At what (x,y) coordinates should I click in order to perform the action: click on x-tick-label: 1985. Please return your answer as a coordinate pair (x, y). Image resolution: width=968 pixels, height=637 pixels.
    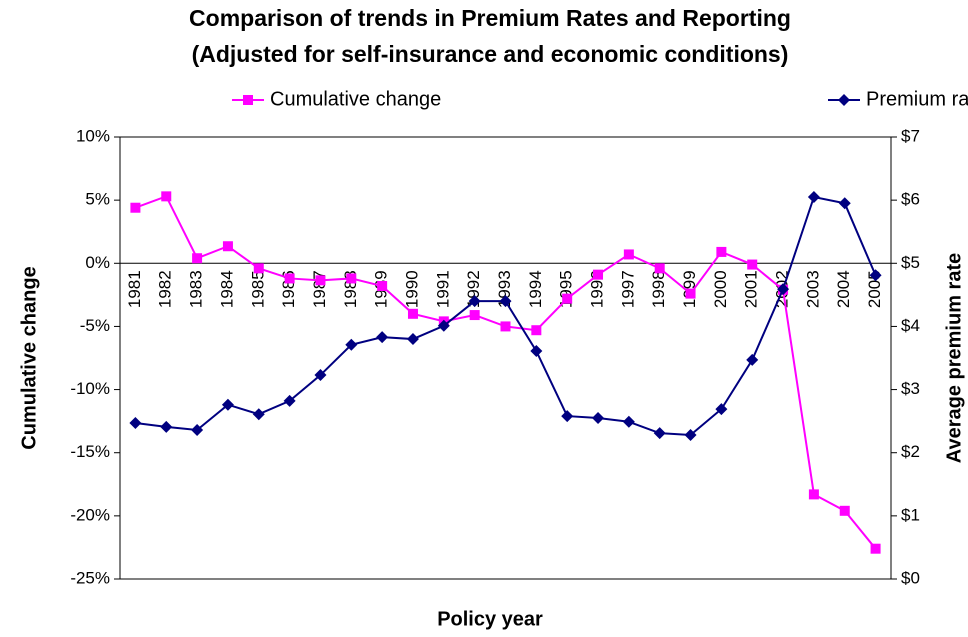
    Looking at the image, I should click on (257, 289).